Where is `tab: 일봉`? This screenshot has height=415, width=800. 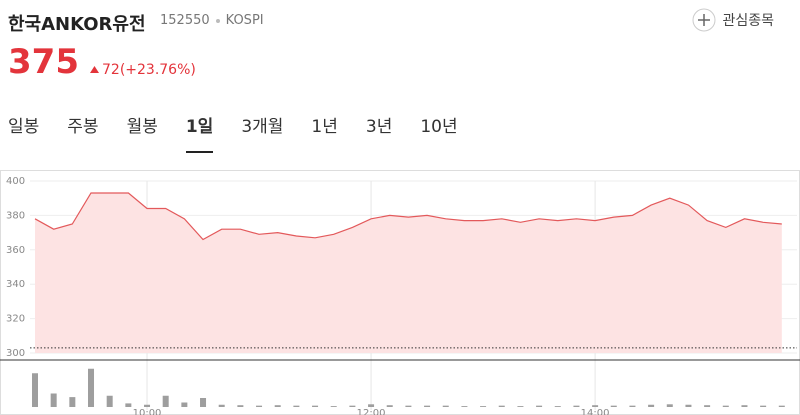 tab: 일봉 is located at coordinates (24, 127).